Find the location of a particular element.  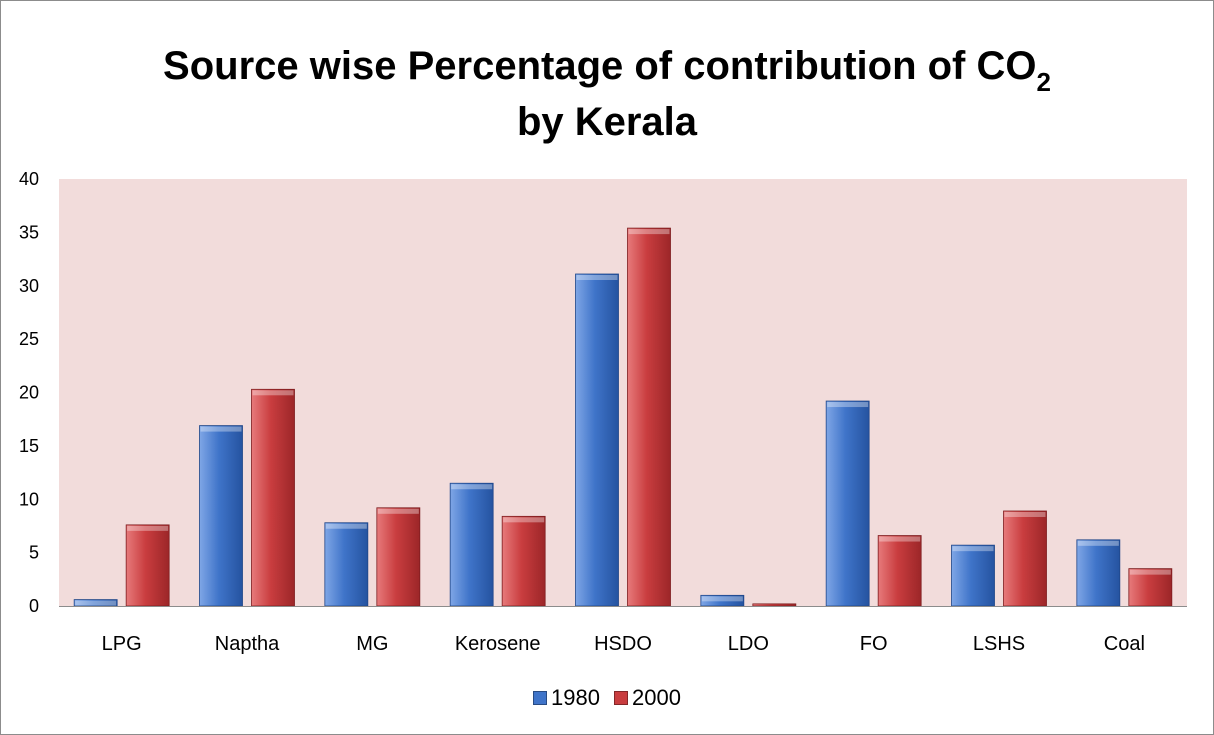

y-tick-label: 20 is located at coordinates (29, 393).